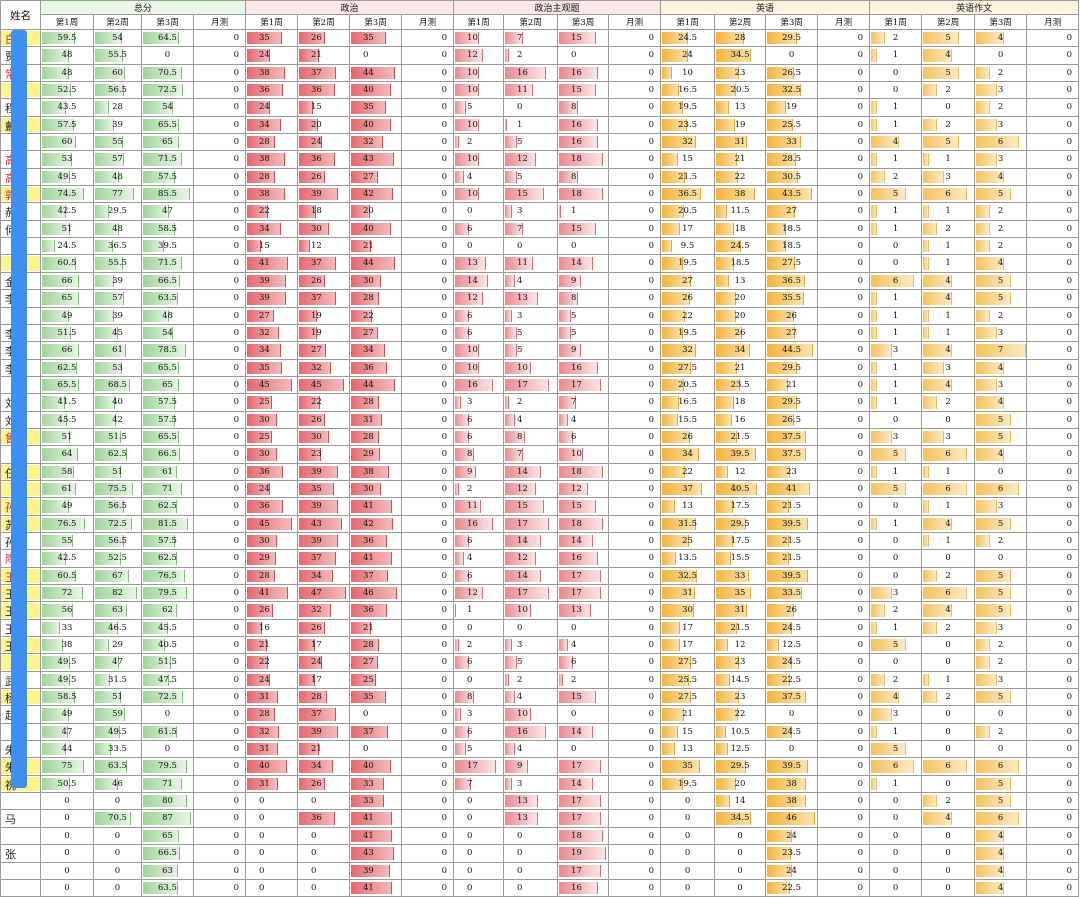 Image resolution: width=1080 pixels, height=897 pixels. What do you see at coordinates (167, 263) in the screenshot?
I see `score-cell: 71.5` at bounding box center [167, 263].